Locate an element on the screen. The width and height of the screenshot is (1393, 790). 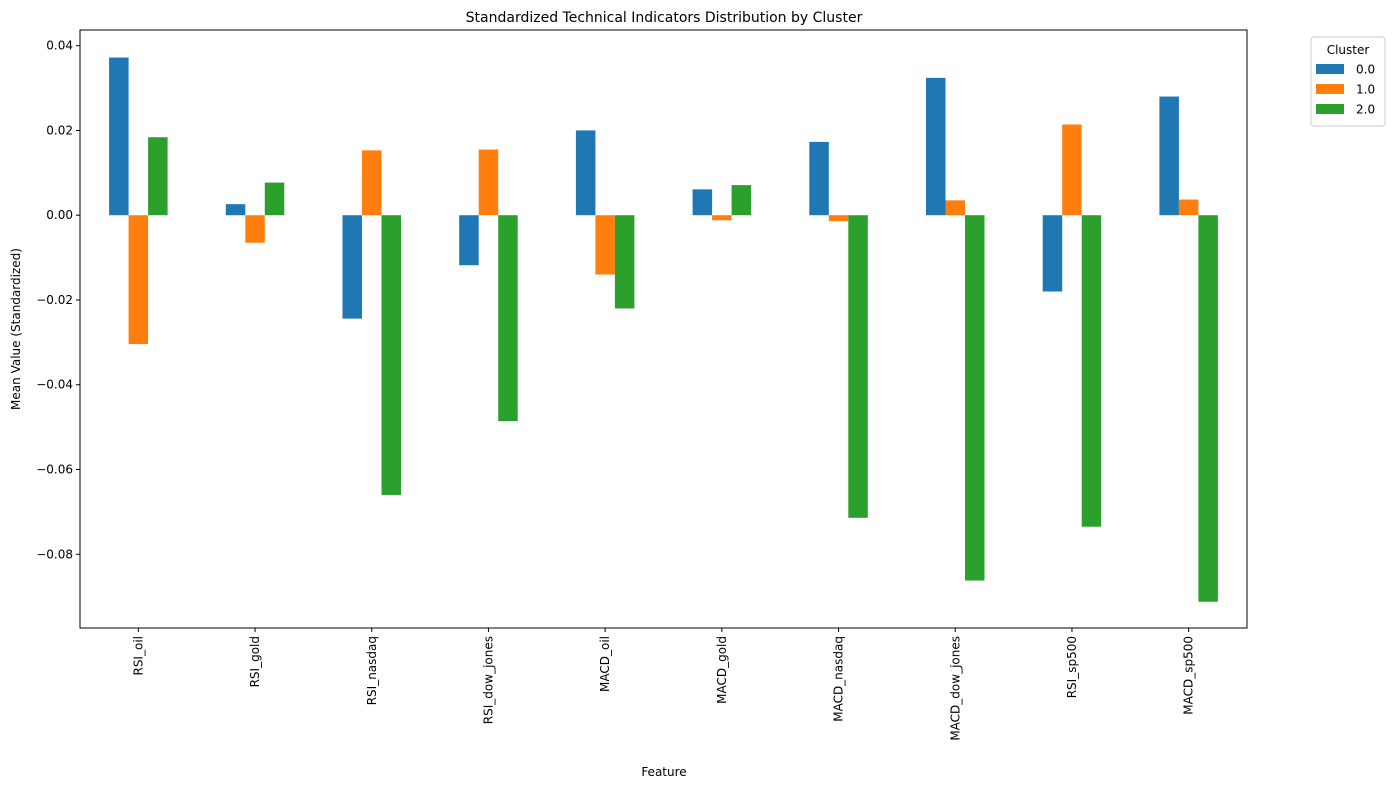
legend-title: Cluster is located at coordinates (1348, 50).